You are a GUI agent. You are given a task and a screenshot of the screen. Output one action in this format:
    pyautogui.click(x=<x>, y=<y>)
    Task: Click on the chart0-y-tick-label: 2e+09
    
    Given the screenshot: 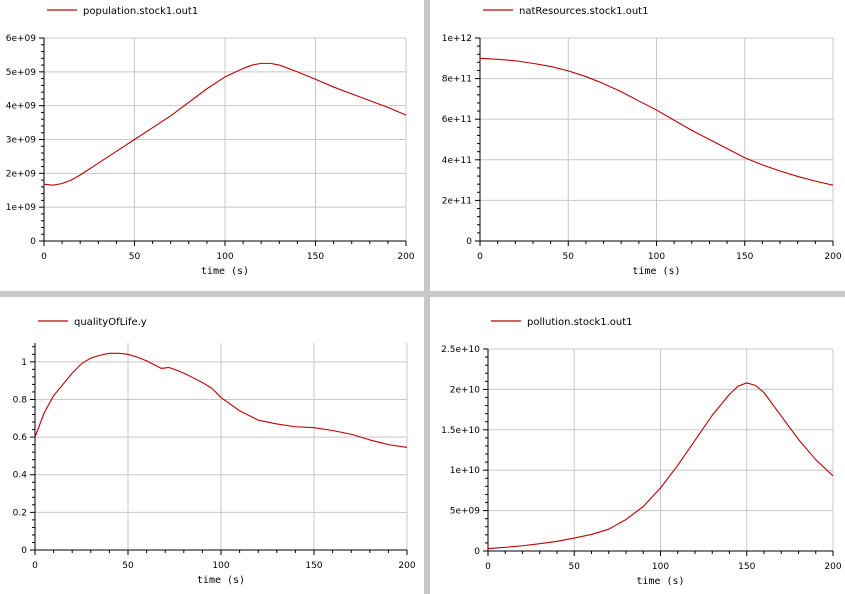 What is the action you would take?
    pyautogui.click(x=21, y=174)
    